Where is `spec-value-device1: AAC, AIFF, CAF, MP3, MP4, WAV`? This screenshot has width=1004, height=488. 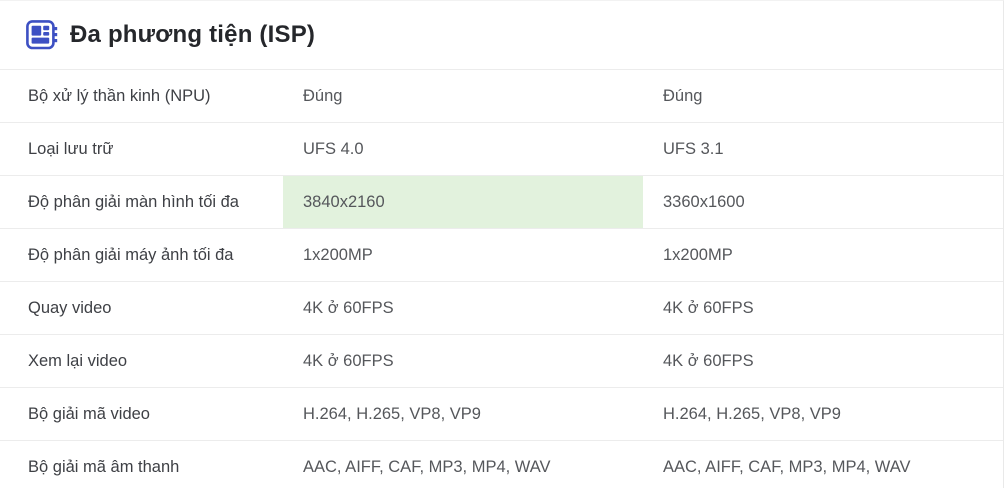 spec-value-device1: AAC, AIFF, CAF, MP3, MP4, WAV is located at coordinates (427, 466).